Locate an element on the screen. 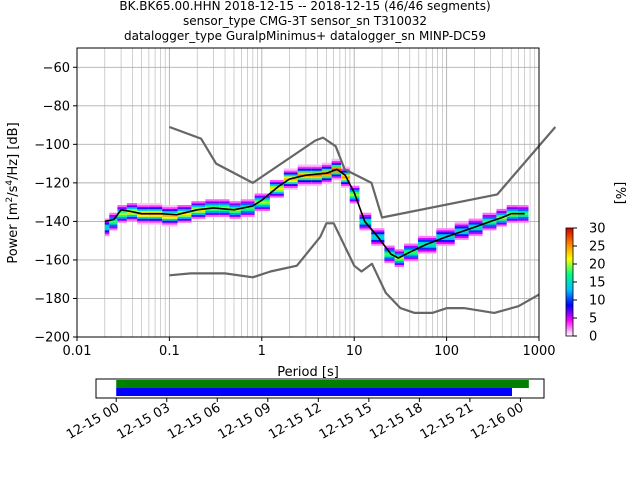 The width and height of the screenshot is (640, 480). timeline-tick-label: 12-15 21 is located at coordinates (447, 421).